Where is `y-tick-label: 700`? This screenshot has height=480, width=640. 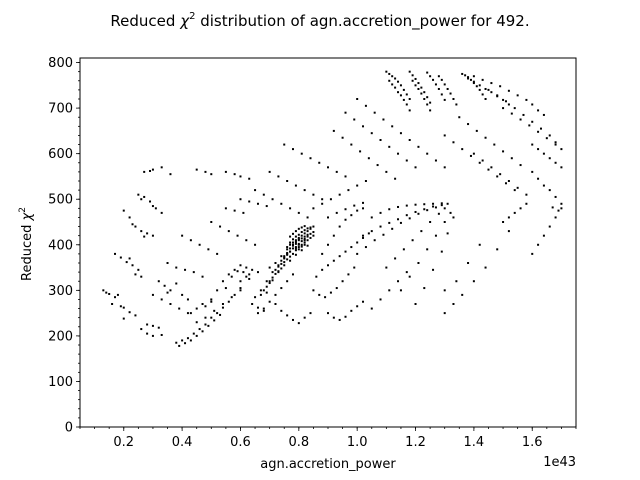 y-tick-label: 700 is located at coordinates (60, 109).